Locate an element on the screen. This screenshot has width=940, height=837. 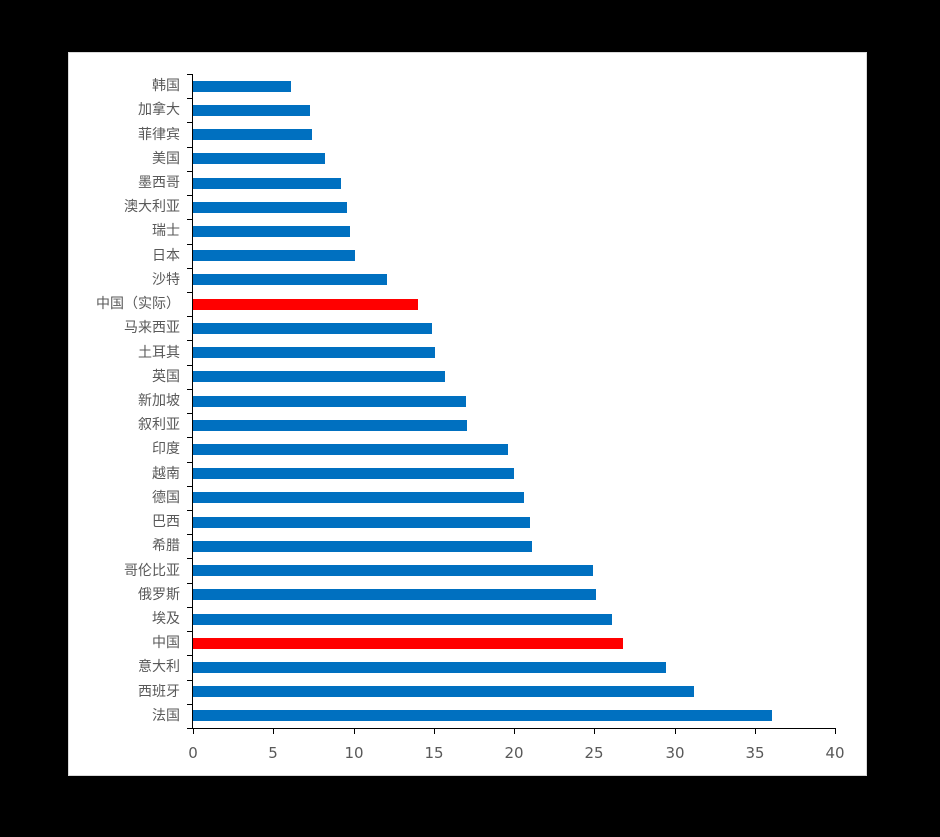
y-tick-label: 墨西哥 is located at coordinates (159, 183).